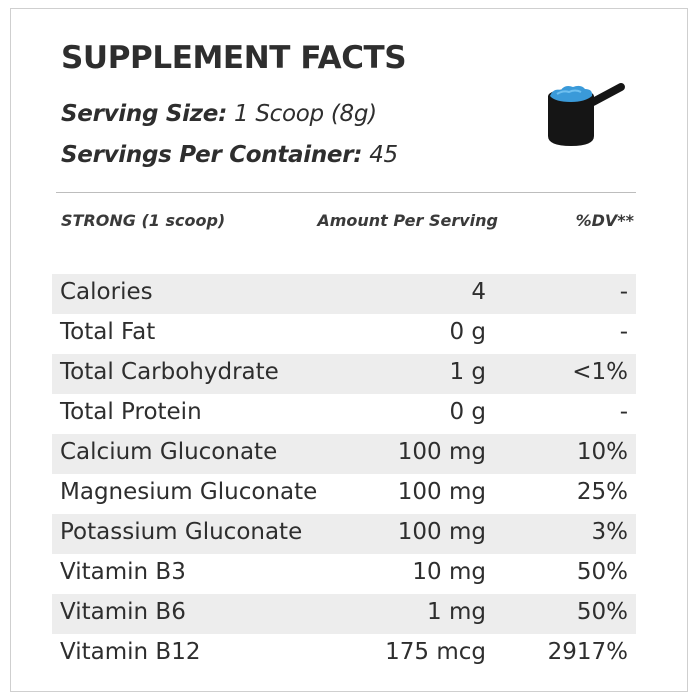  Describe the element at coordinates (602, 492) in the screenshot. I see `nutrient-dv: 25%` at that location.